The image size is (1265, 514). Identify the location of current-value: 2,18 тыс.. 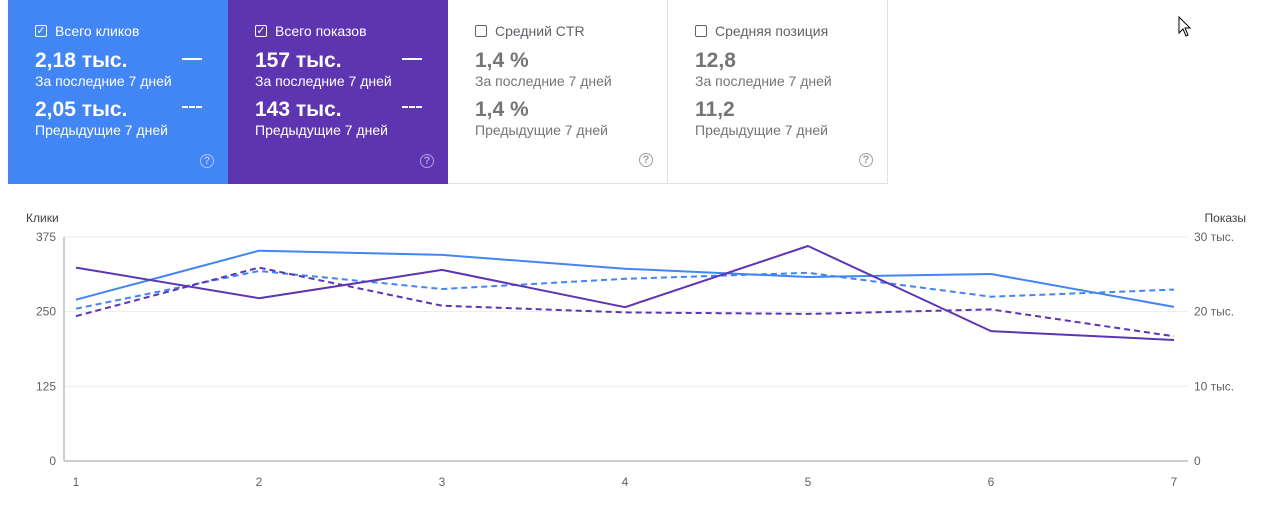
(81, 60).